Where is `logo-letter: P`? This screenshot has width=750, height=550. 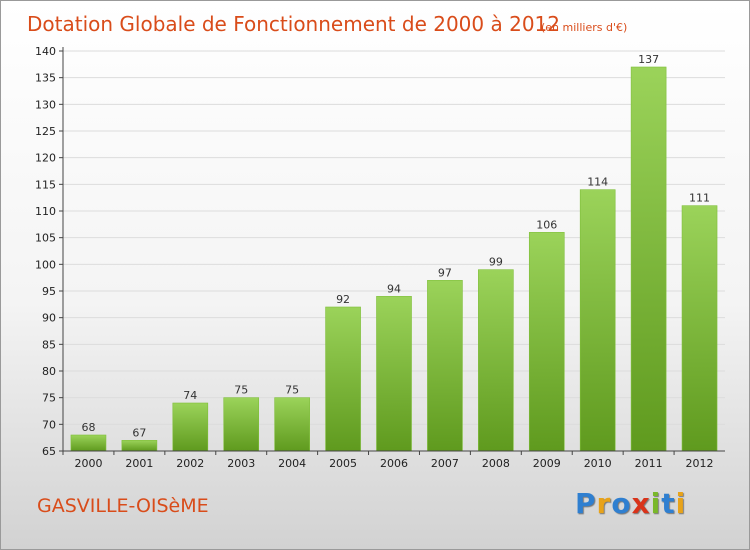
logo-letter: P is located at coordinates (586, 503).